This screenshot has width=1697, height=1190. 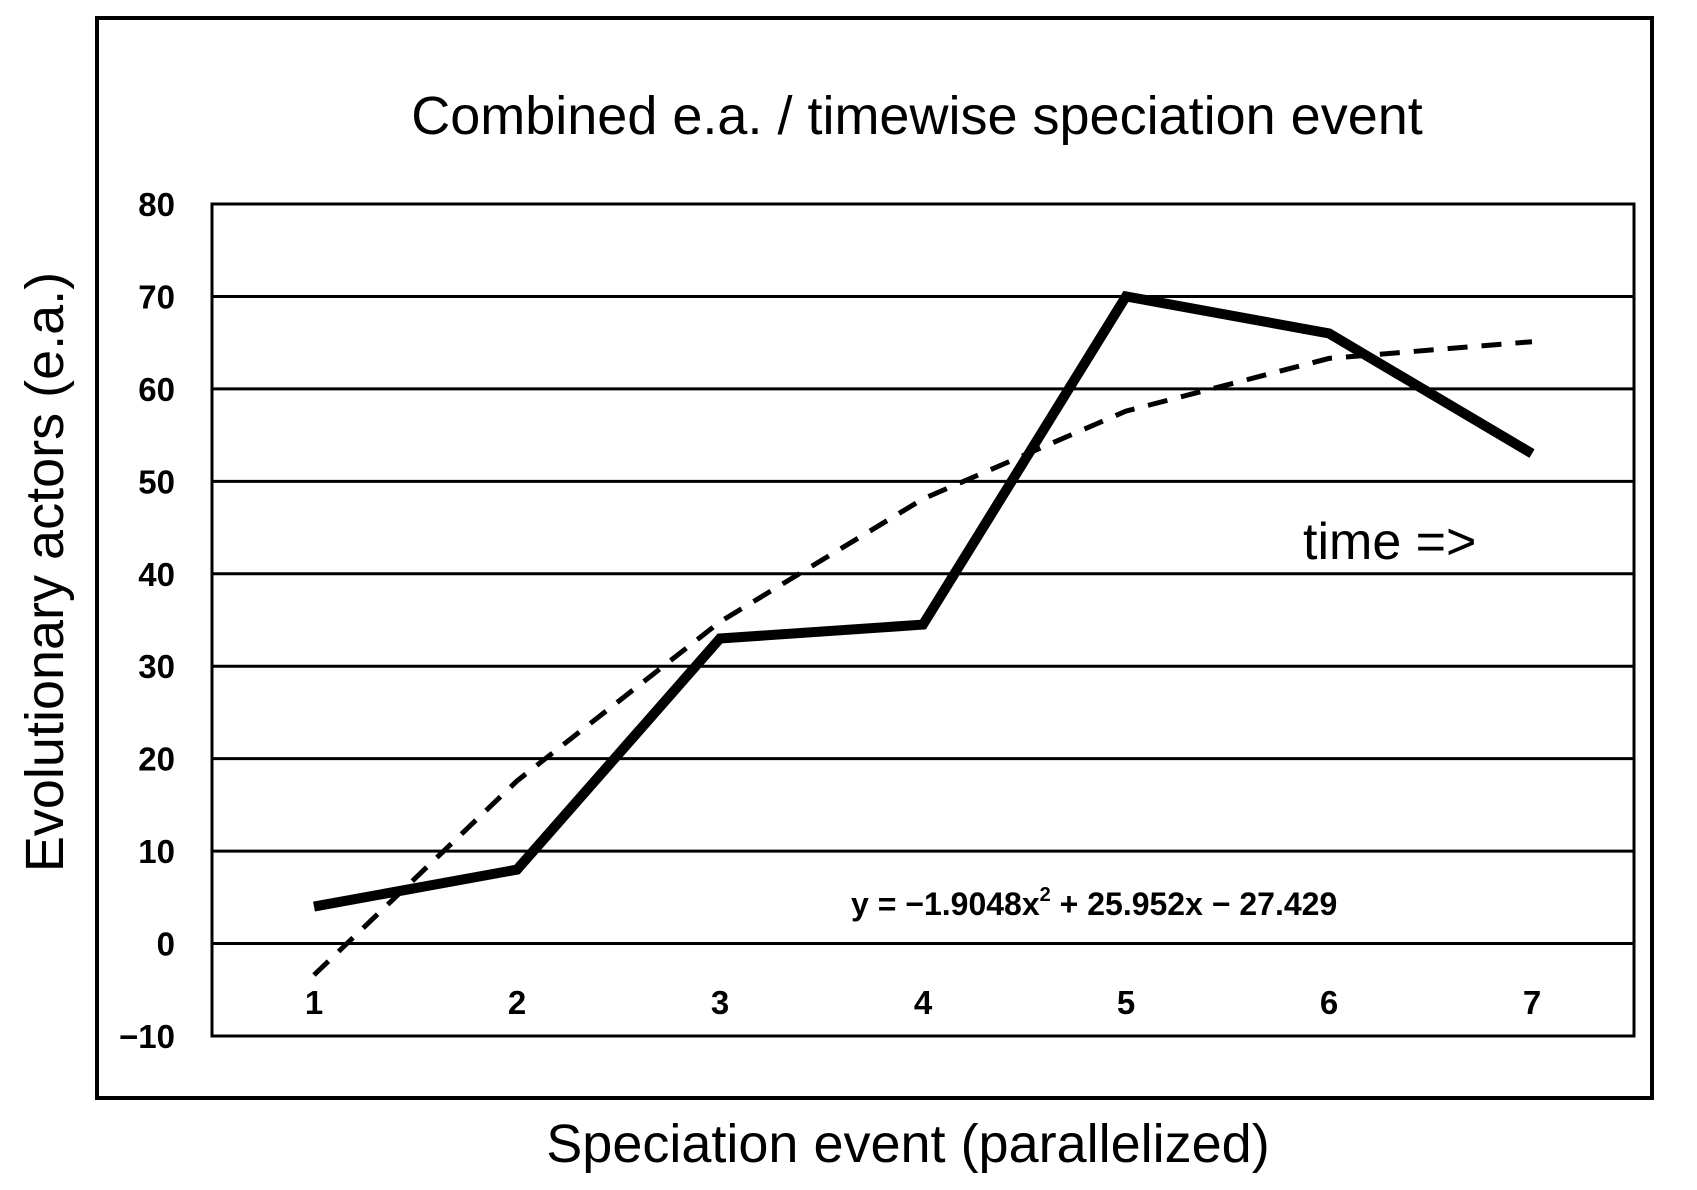 What do you see at coordinates (156, 296) in the screenshot?
I see `y-tick-label: 70` at bounding box center [156, 296].